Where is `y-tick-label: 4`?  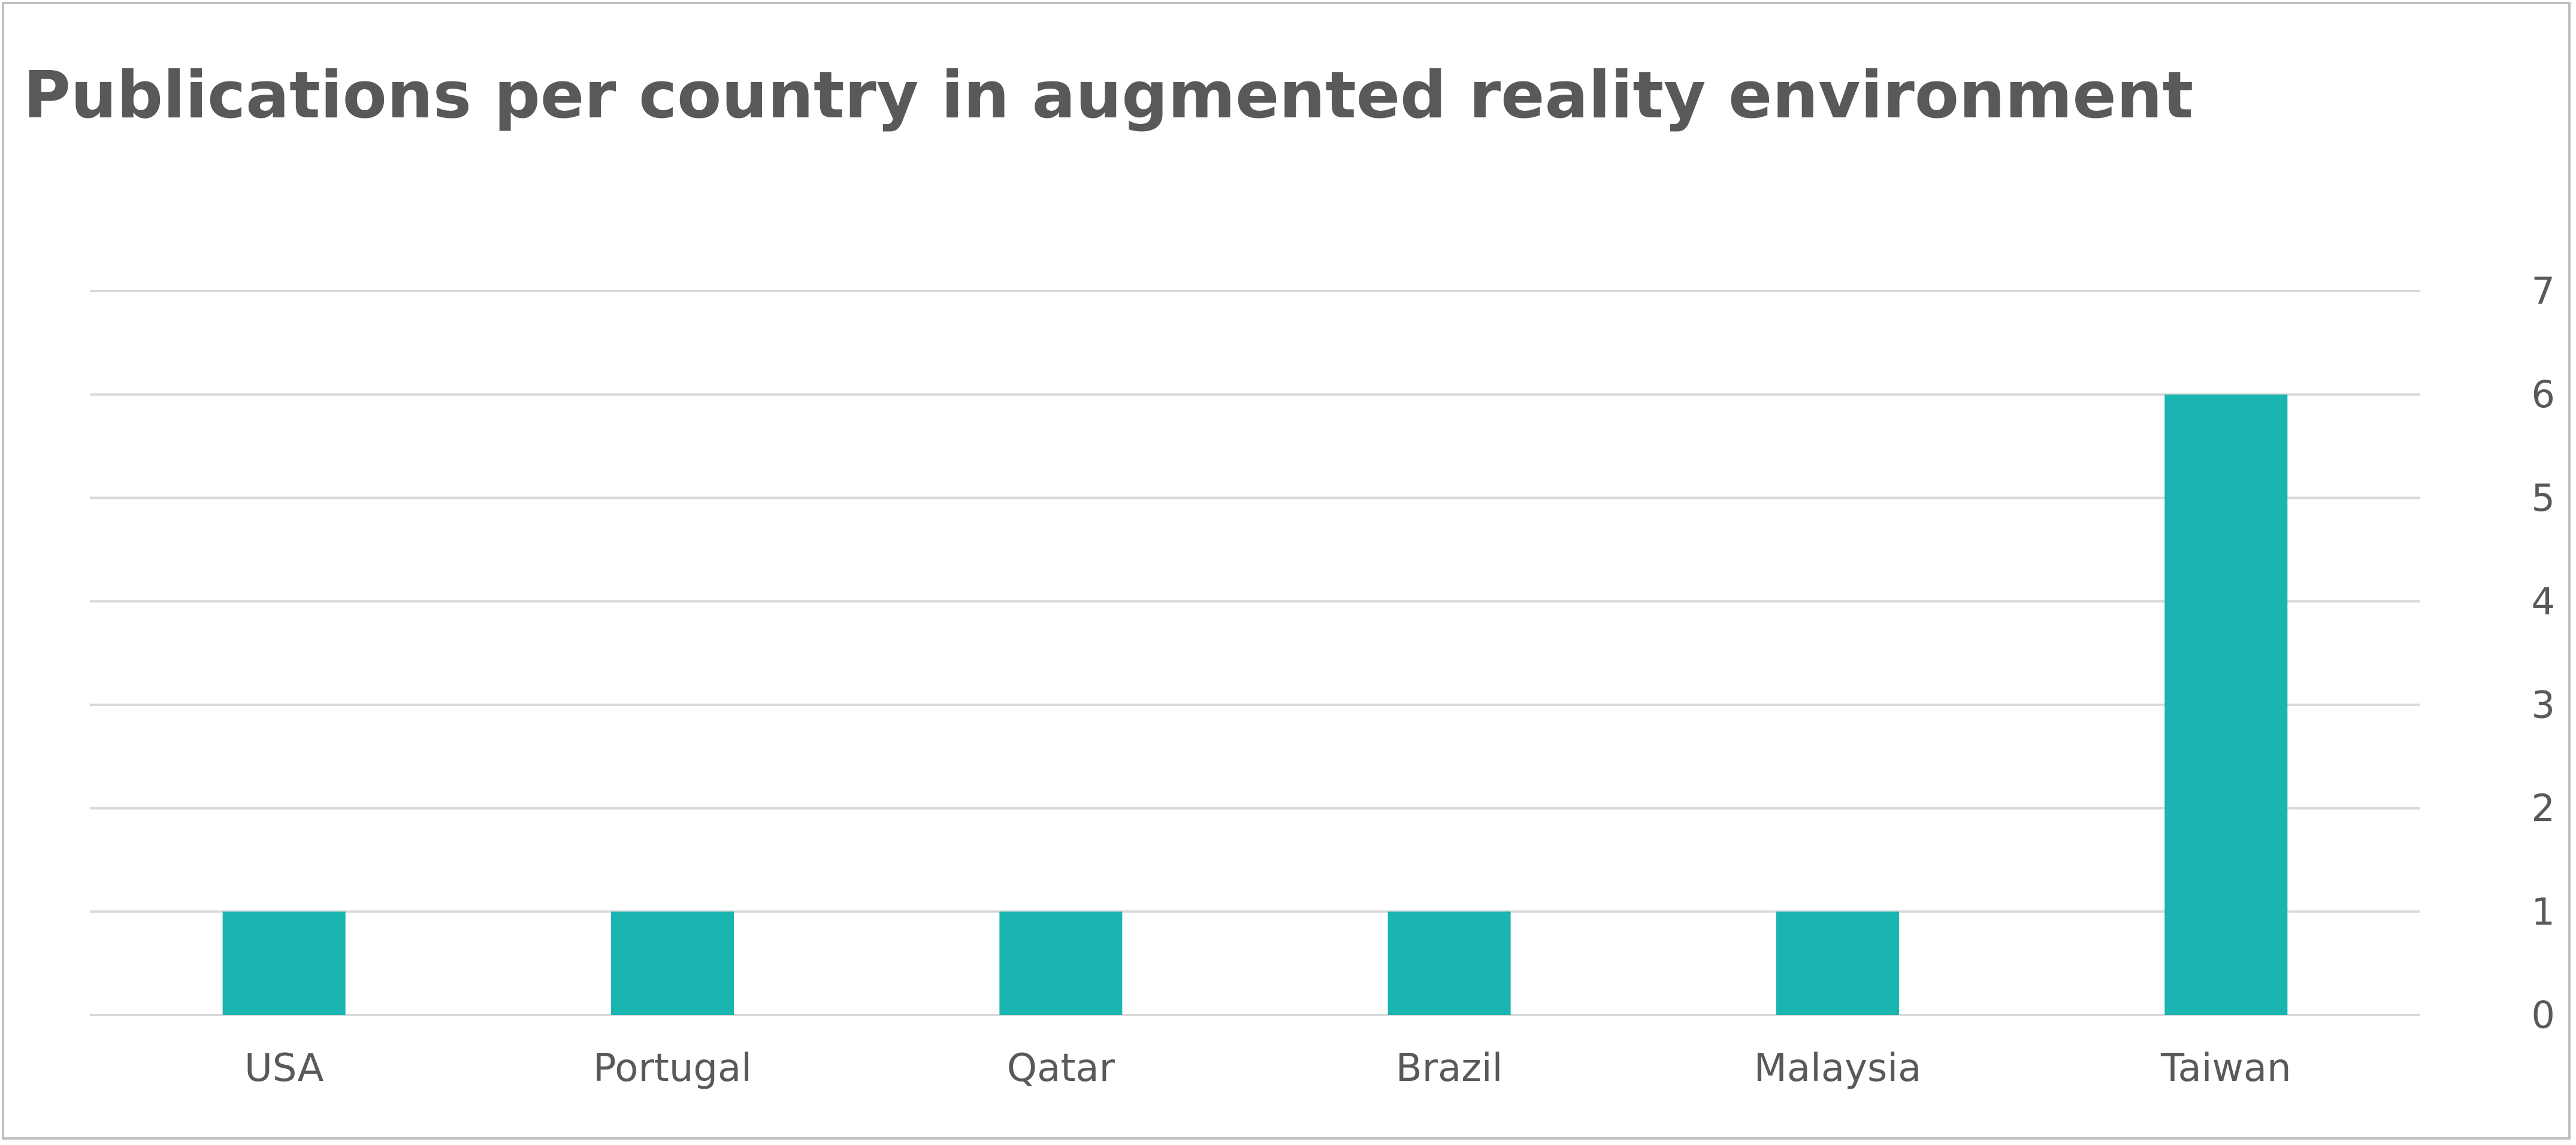 y-tick-label: 4 is located at coordinates (2543, 601).